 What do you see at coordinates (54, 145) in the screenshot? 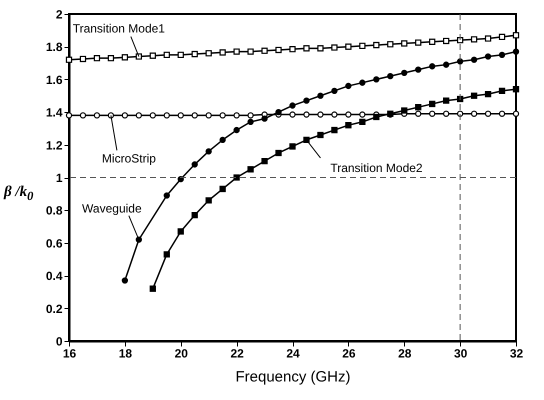
I see `y-tick-label: 1.2` at bounding box center [54, 145].